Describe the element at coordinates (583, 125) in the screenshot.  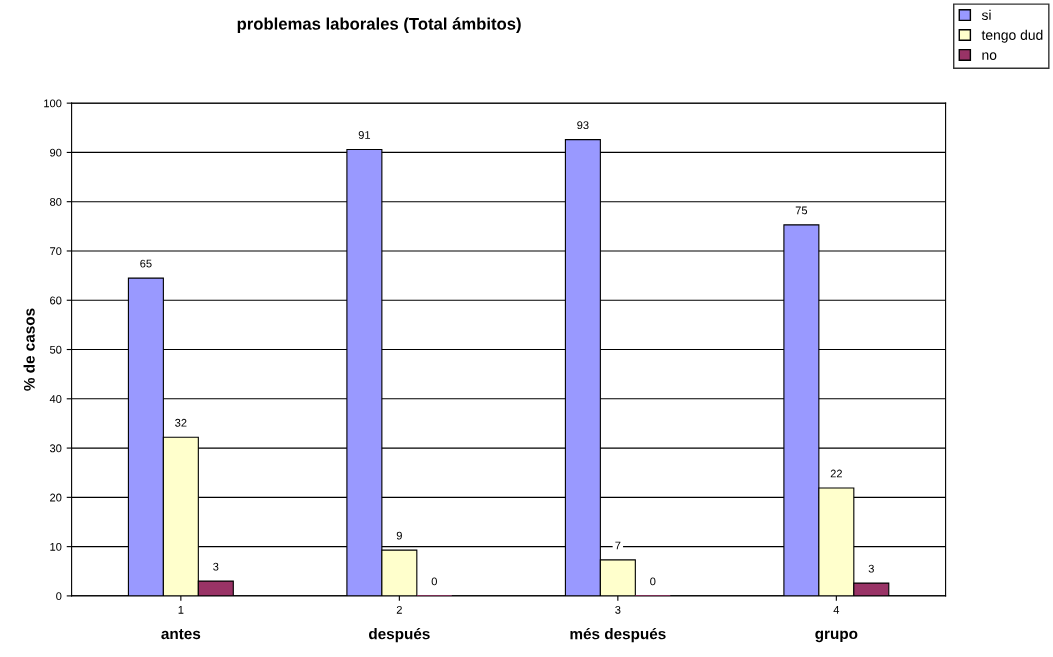
I see `data-label: 93` at that location.